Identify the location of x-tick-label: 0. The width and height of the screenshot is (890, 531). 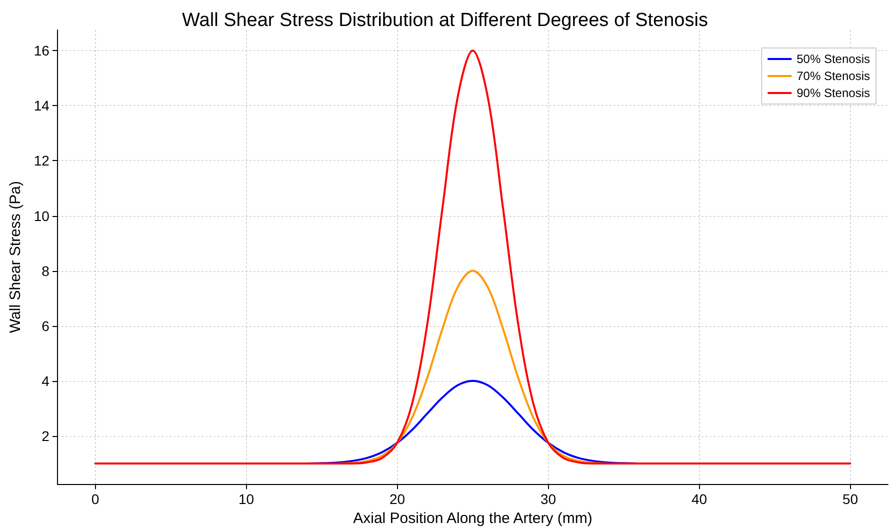
(95, 499).